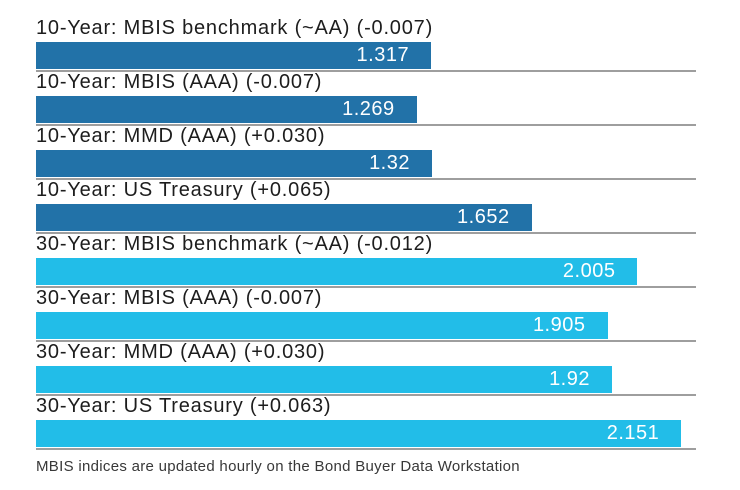  What do you see at coordinates (633, 433) in the screenshot?
I see `bar-value-label: 2.151` at bounding box center [633, 433].